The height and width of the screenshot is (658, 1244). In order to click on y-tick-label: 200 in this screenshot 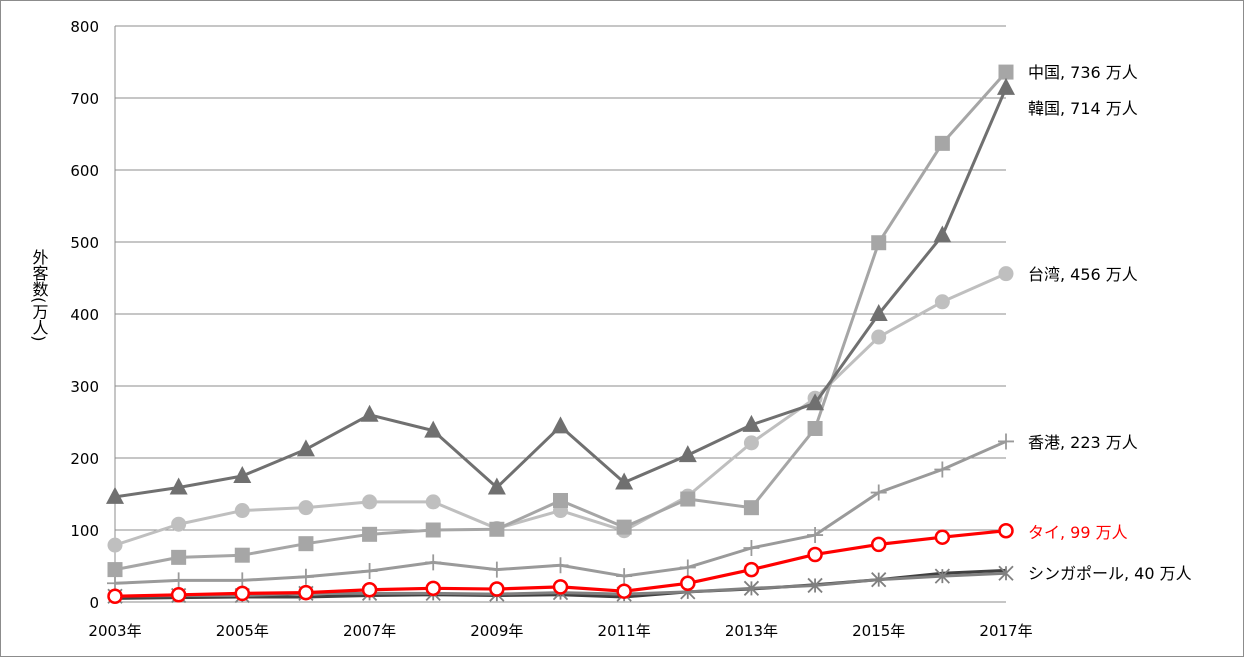, I will do `click(84, 459)`.